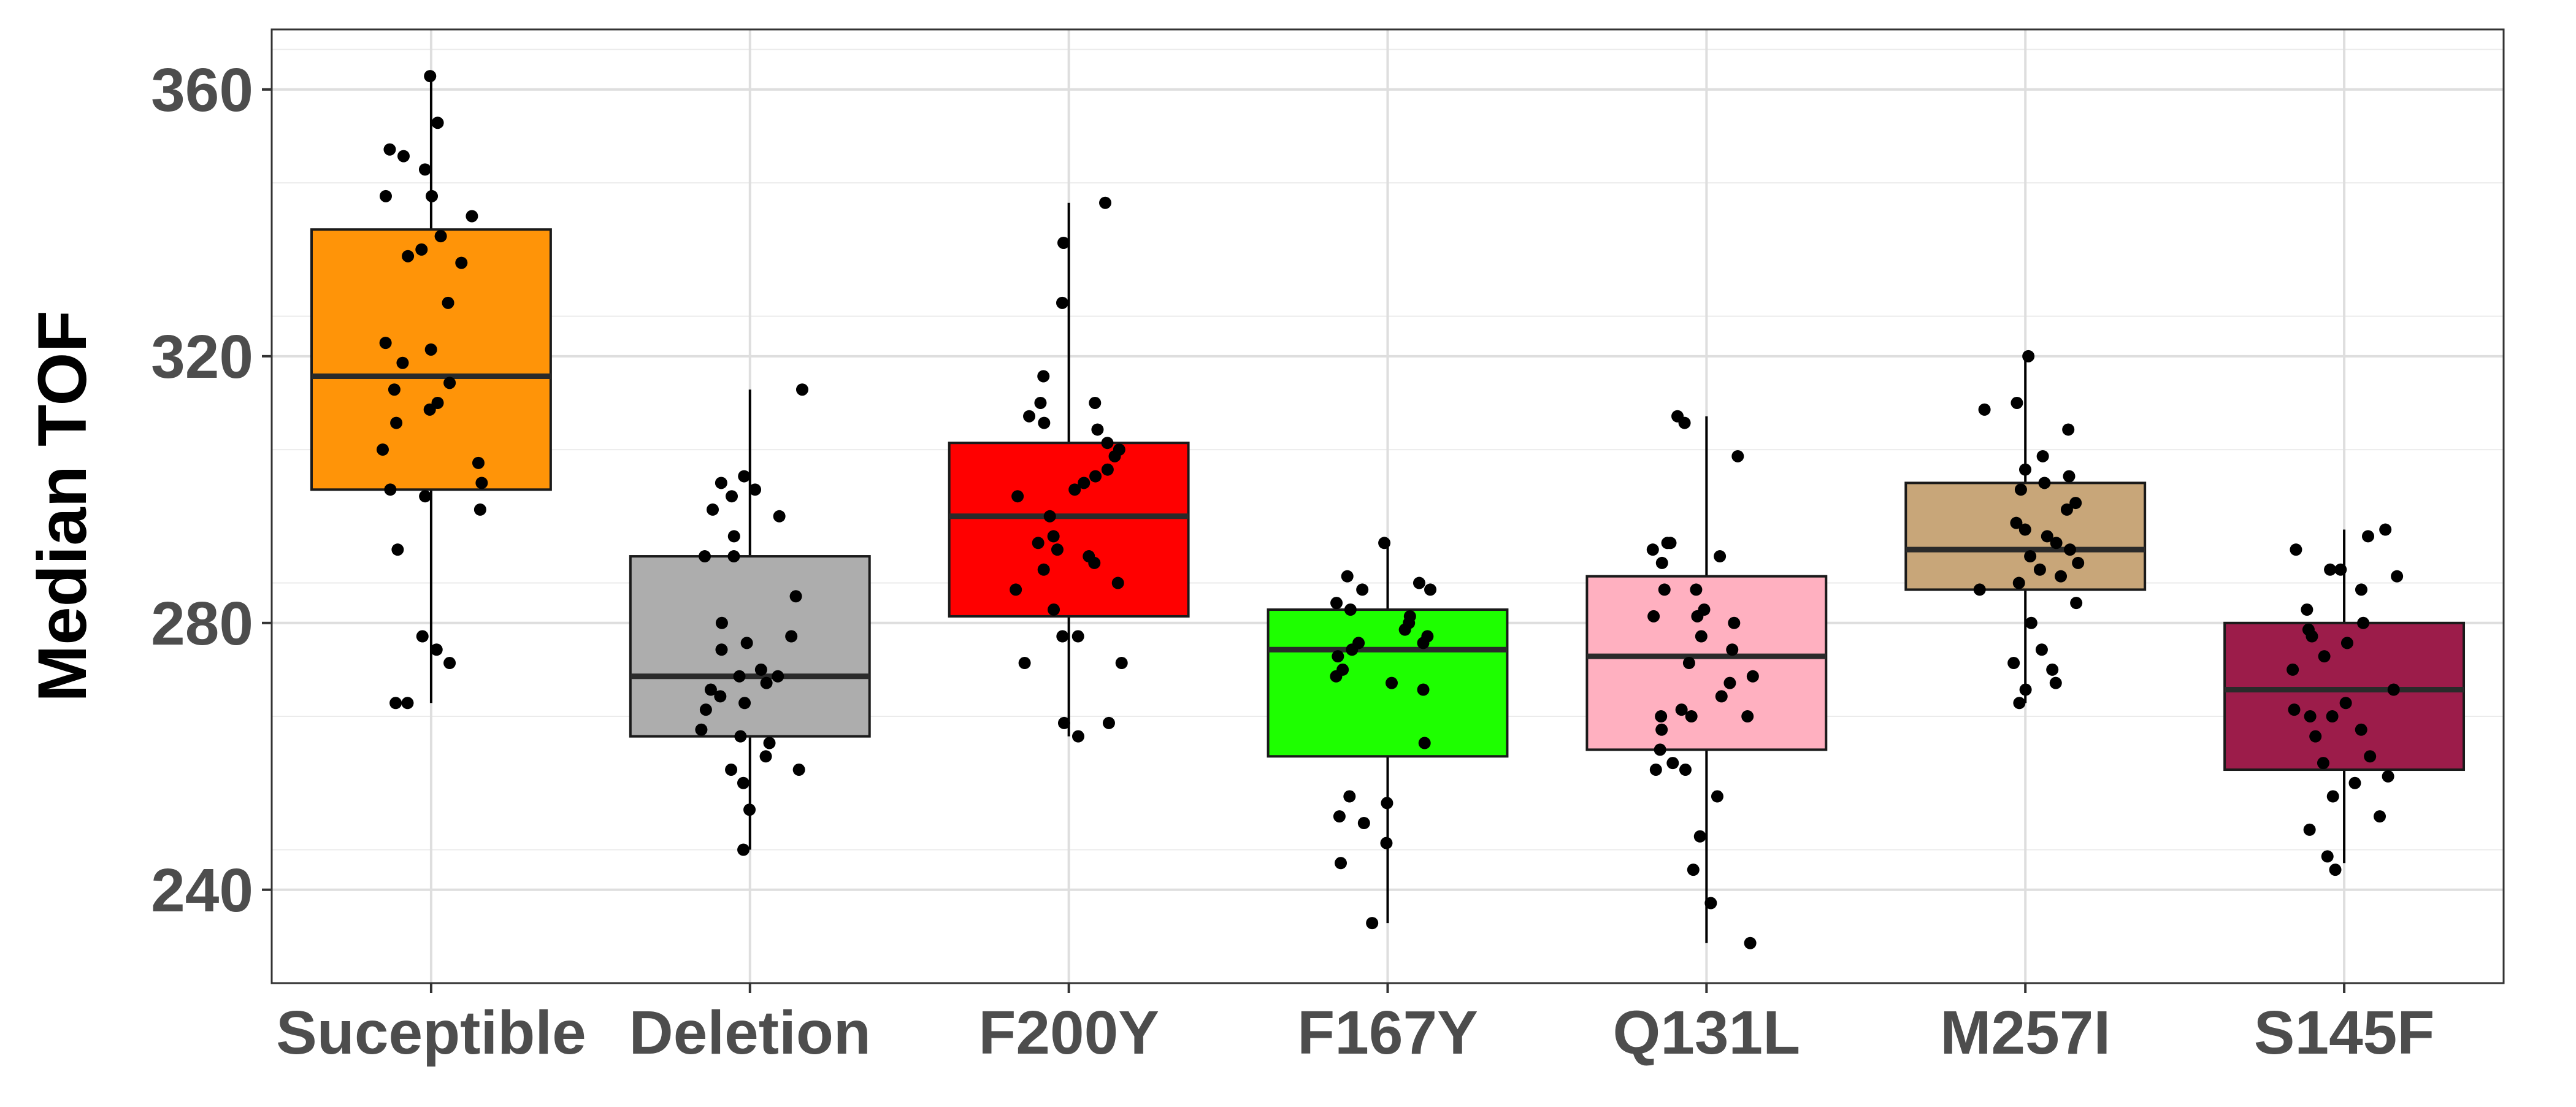 This screenshot has width=2576, height=1107. Describe the element at coordinates (1706, 1032) in the screenshot. I see `x-tick-label: Q131L` at that location.